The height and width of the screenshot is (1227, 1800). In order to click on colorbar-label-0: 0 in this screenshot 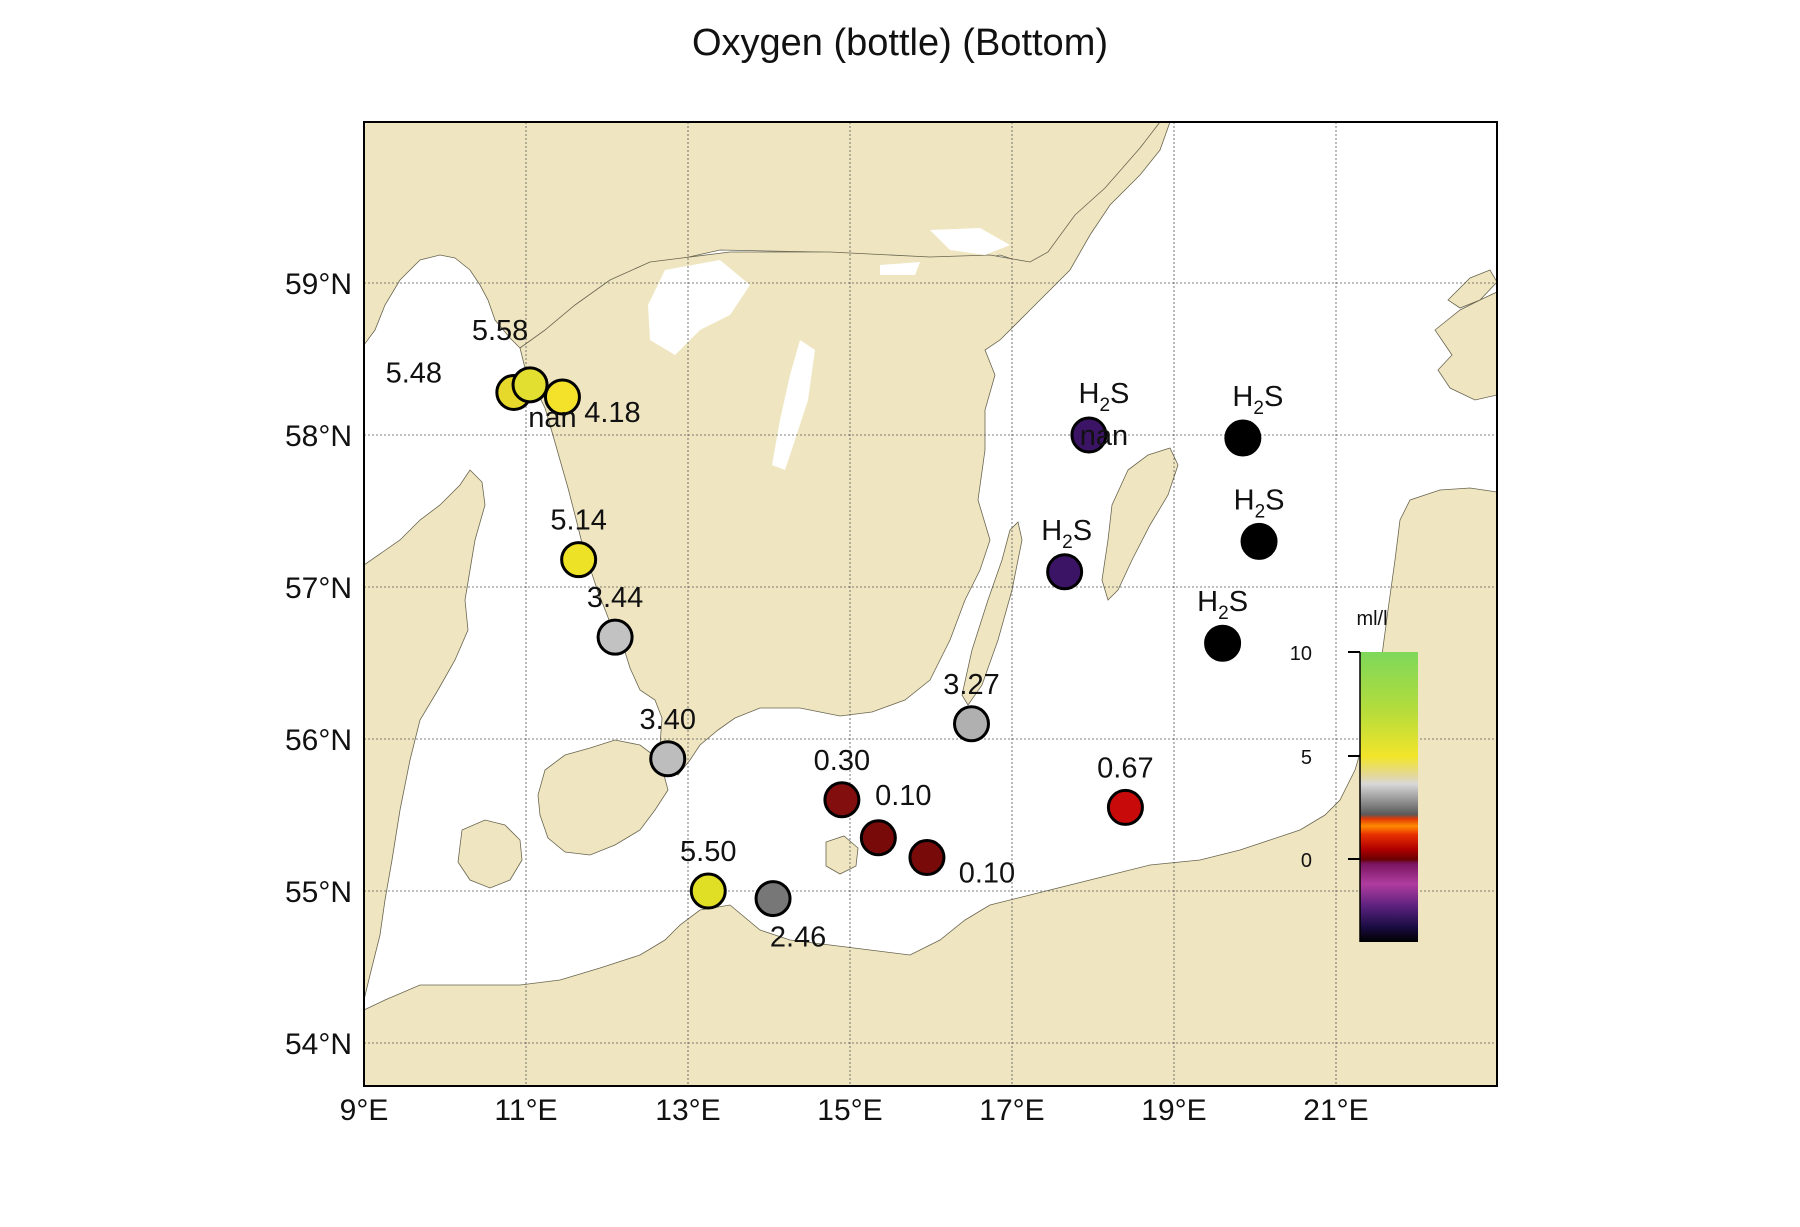, I will do `click(1306, 861)`.